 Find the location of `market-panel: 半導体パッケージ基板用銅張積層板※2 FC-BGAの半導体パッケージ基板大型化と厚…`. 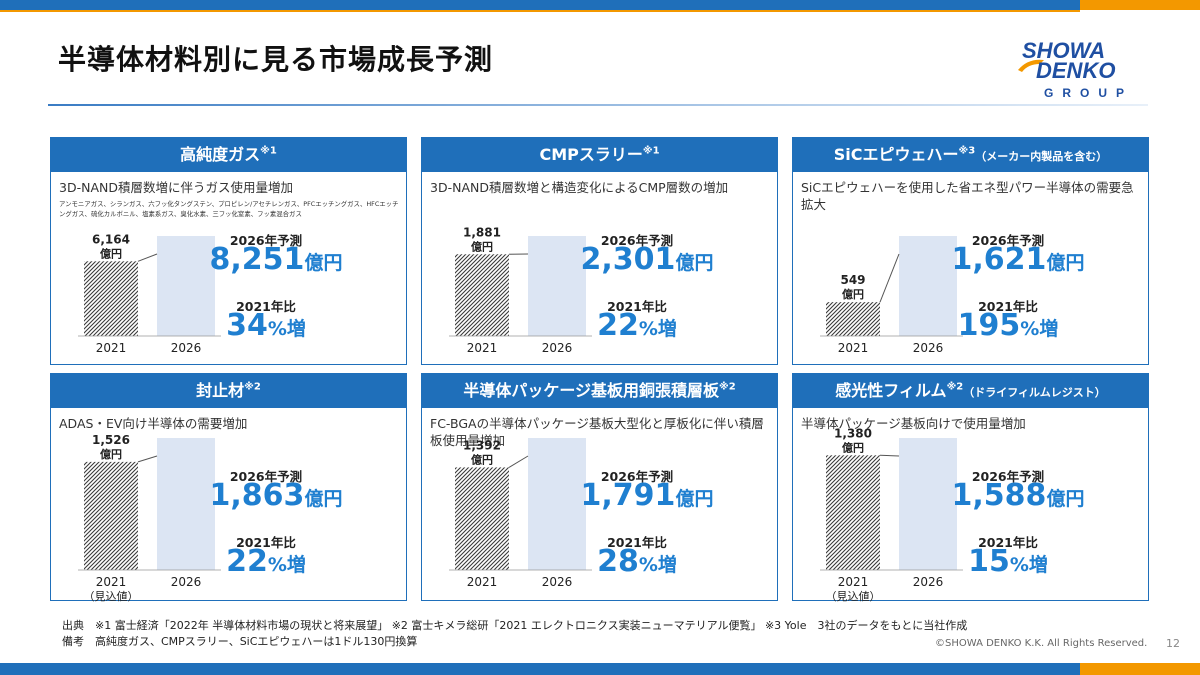

market-panel: 半導体パッケージ基板用銅張積層板※2 FC-BGAの半導体パッケージ基板大型化と厚… is located at coordinates (599, 487).